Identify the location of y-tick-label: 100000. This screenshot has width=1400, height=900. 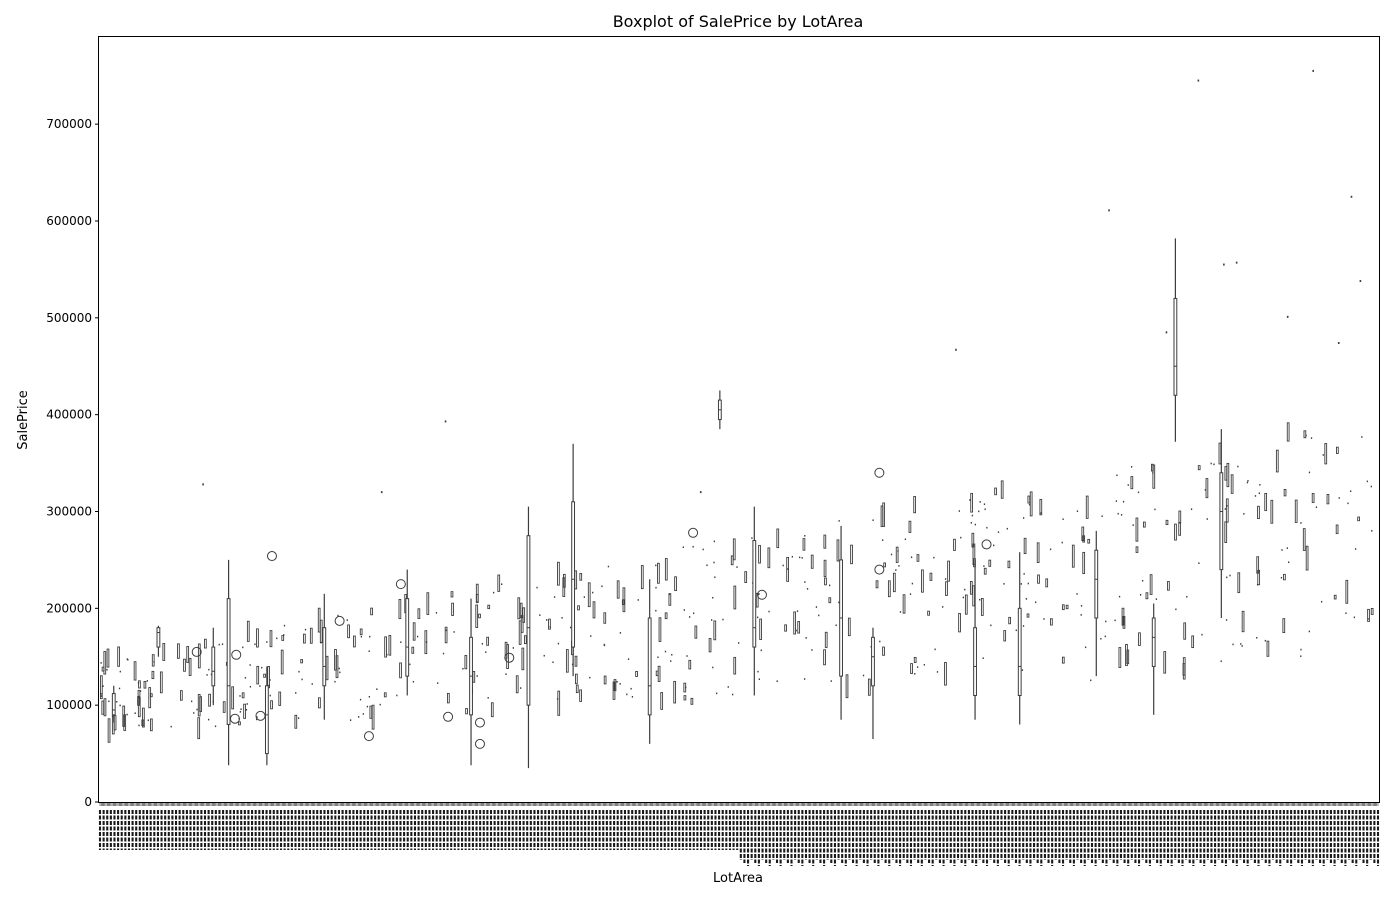
(69, 705).